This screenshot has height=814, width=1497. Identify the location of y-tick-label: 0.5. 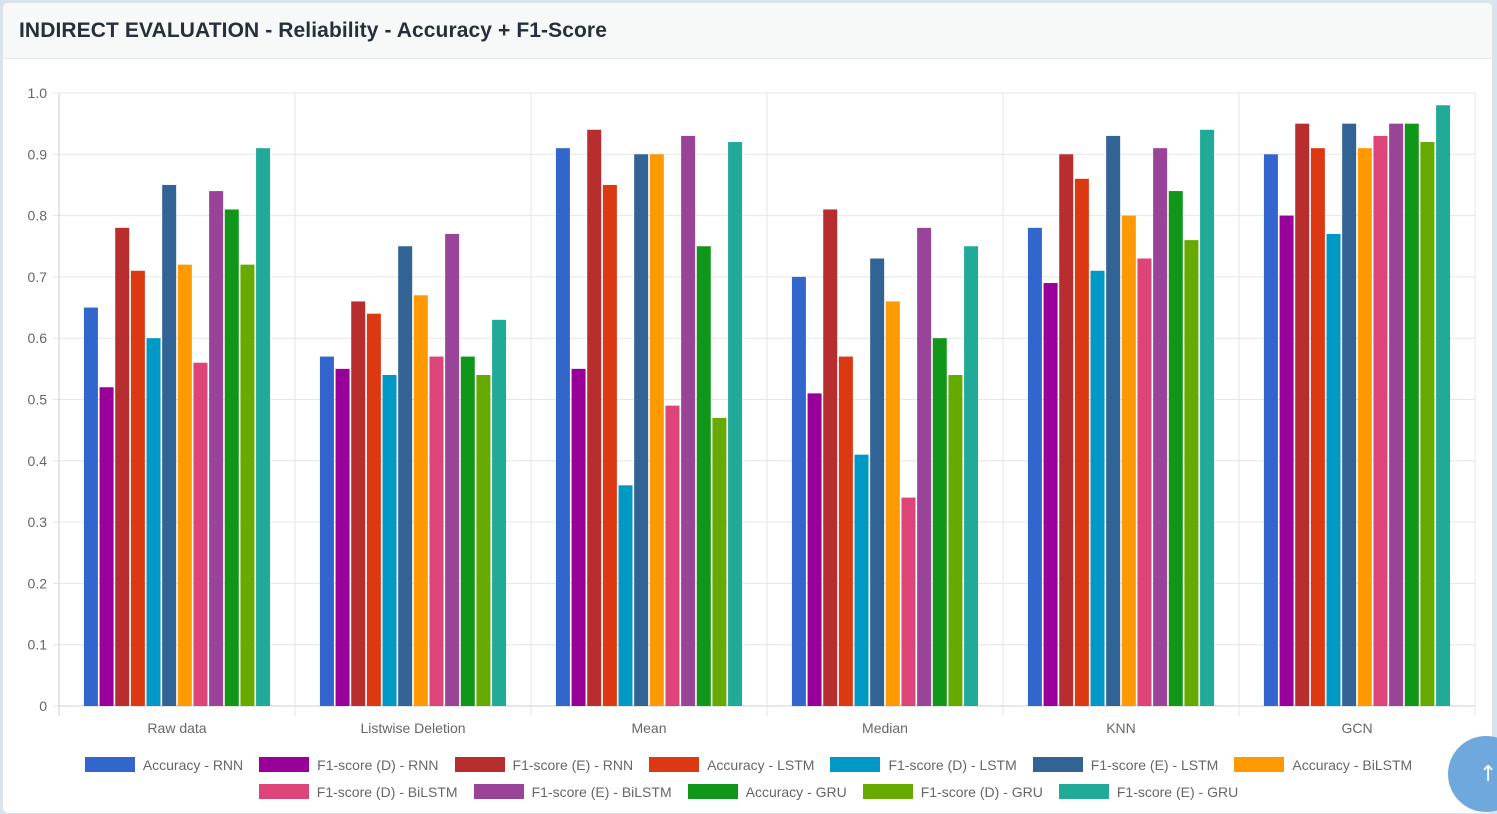
(38, 400).